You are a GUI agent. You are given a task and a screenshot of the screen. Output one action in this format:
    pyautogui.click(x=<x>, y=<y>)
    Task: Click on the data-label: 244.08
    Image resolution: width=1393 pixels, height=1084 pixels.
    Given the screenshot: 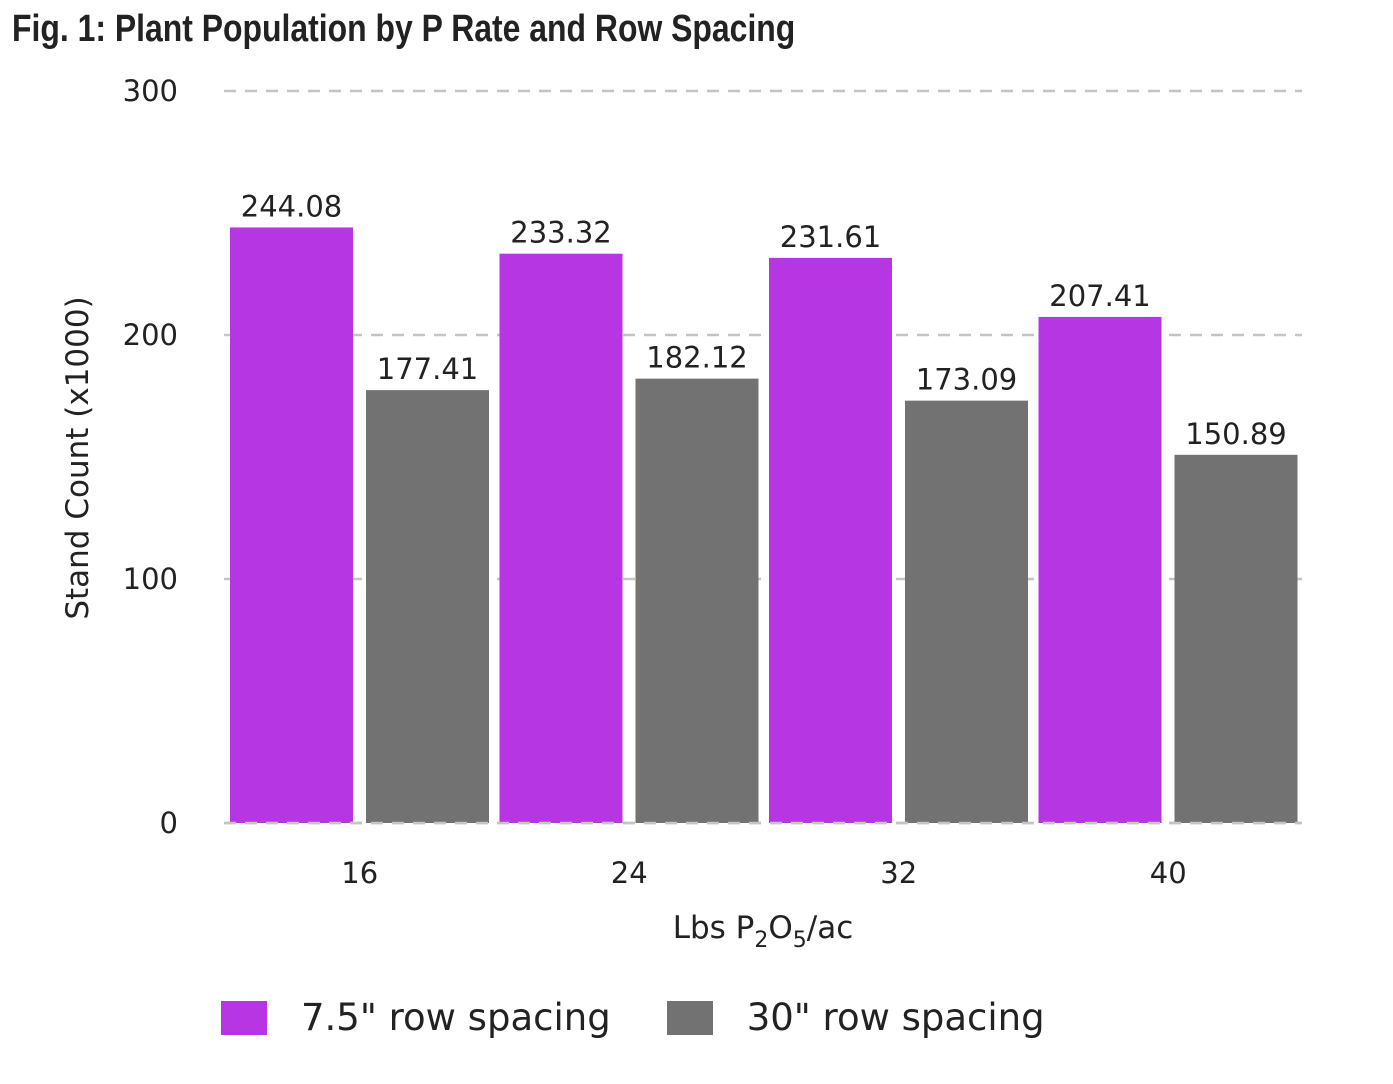 What is the action you would take?
    pyautogui.click(x=291, y=206)
    